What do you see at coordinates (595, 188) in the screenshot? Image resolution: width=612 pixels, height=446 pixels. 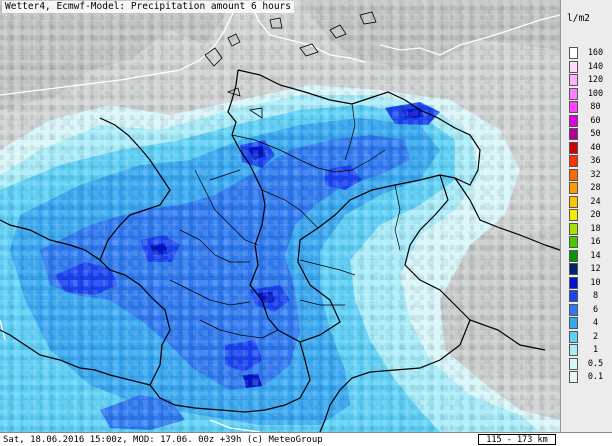 I see `legend-label: 28` at bounding box center [595, 188].